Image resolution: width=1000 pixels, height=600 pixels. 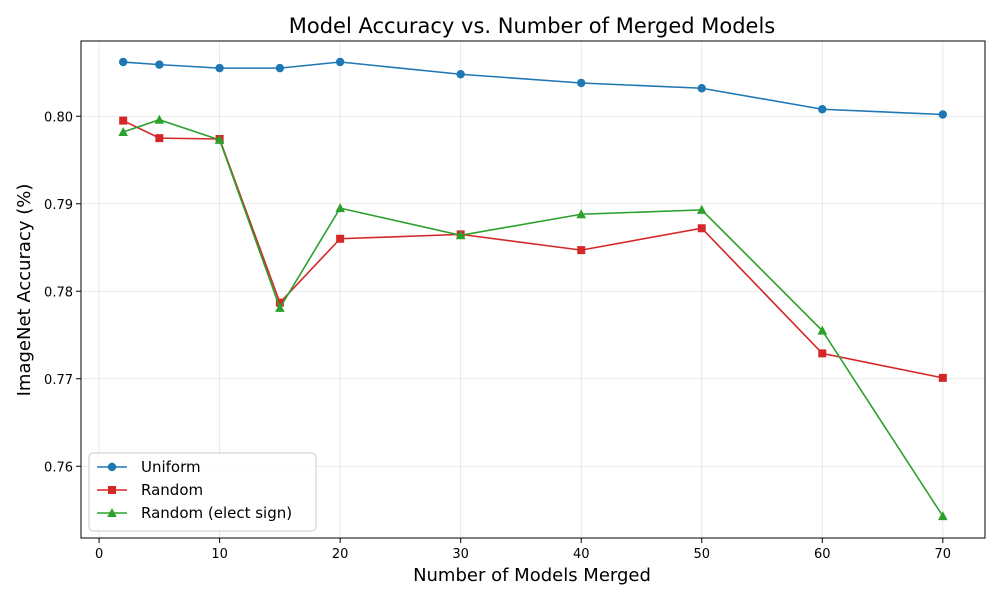 What do you see at coordinates (532, 575) in the screenshot?
I see `x-axis-label: Number of Models Merged` at bounding box center [532, 575].